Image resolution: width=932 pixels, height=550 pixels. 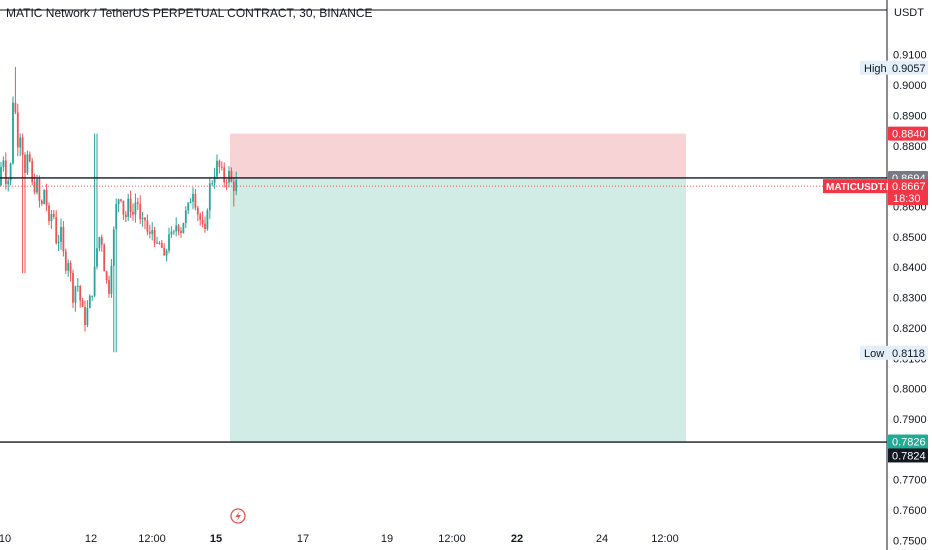 I want to click on lightning-icon, so click(x=238, y=516).